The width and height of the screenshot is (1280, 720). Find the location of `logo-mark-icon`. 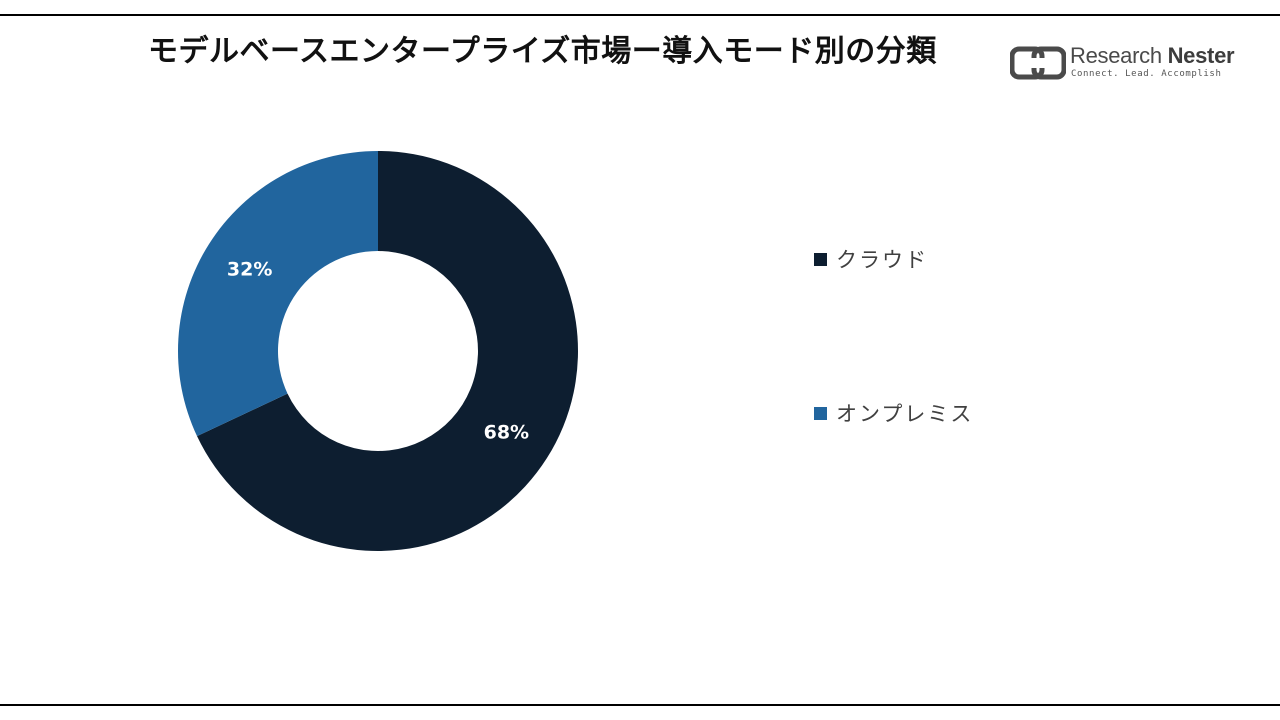

logo-mark-icon is located at coordinates (1038, 63).